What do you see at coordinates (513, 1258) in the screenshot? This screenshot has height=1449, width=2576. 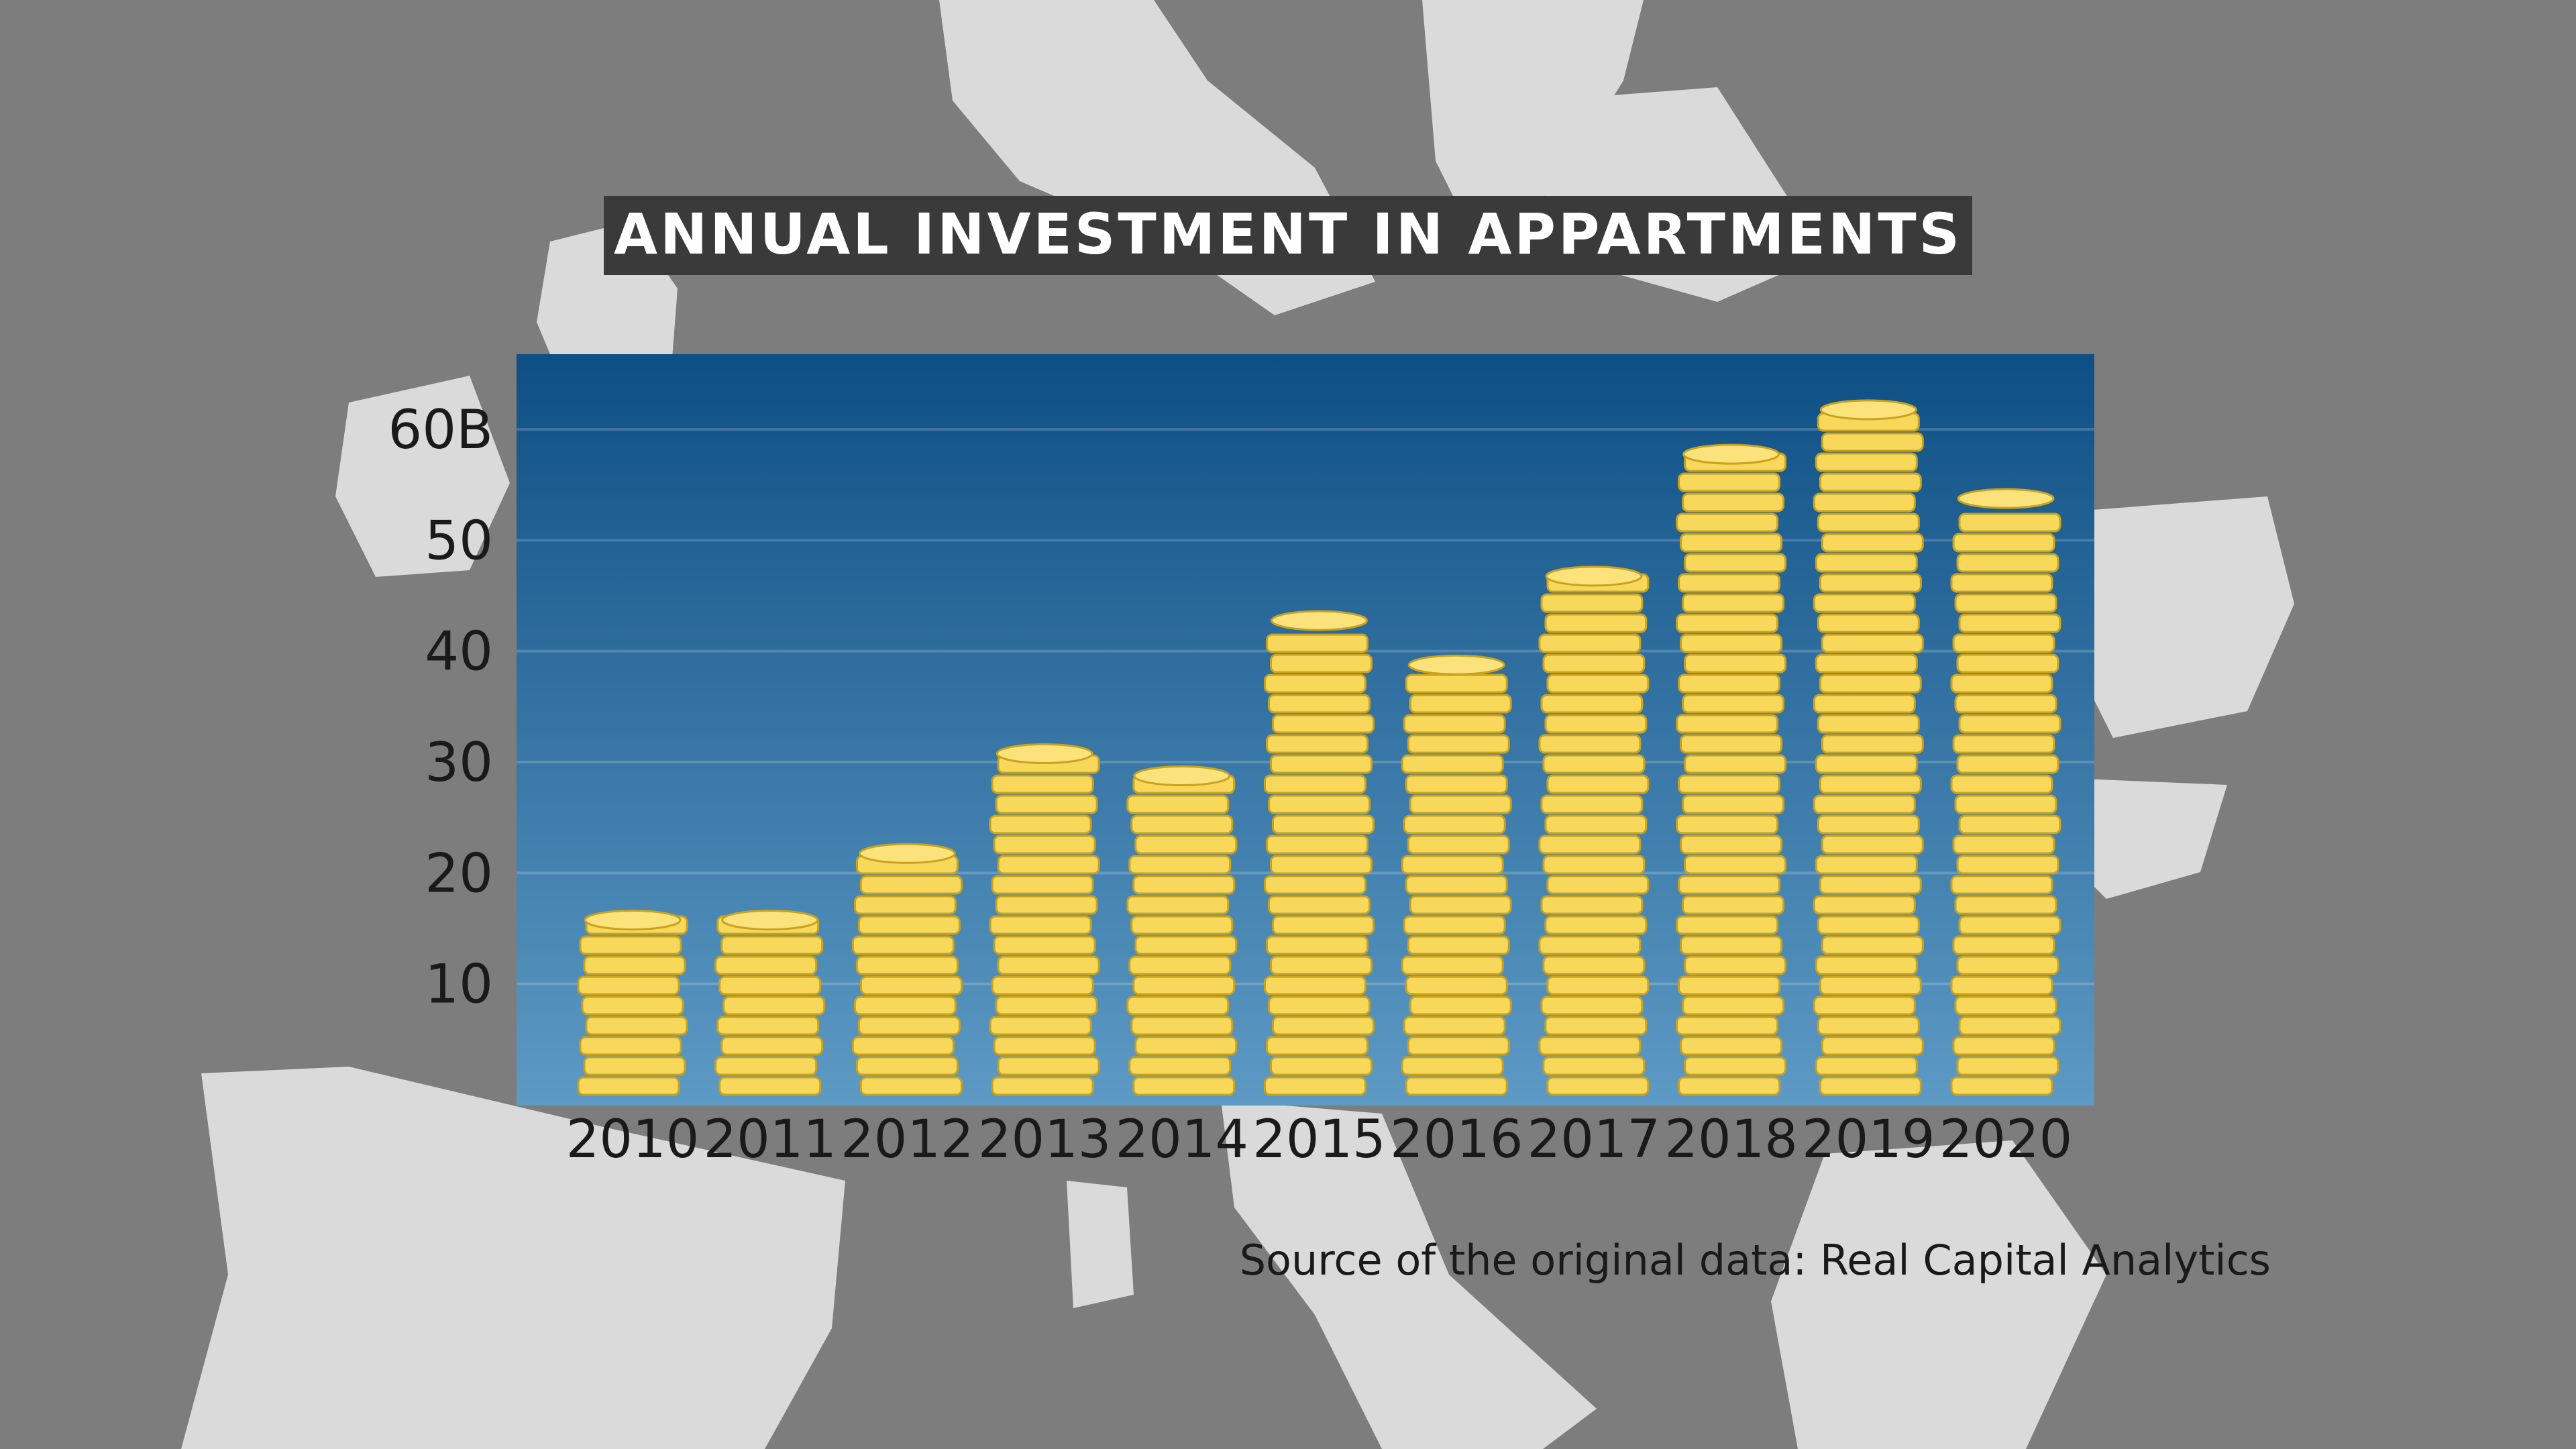 I see `map-iberia` at bounding box center [513, 1258].